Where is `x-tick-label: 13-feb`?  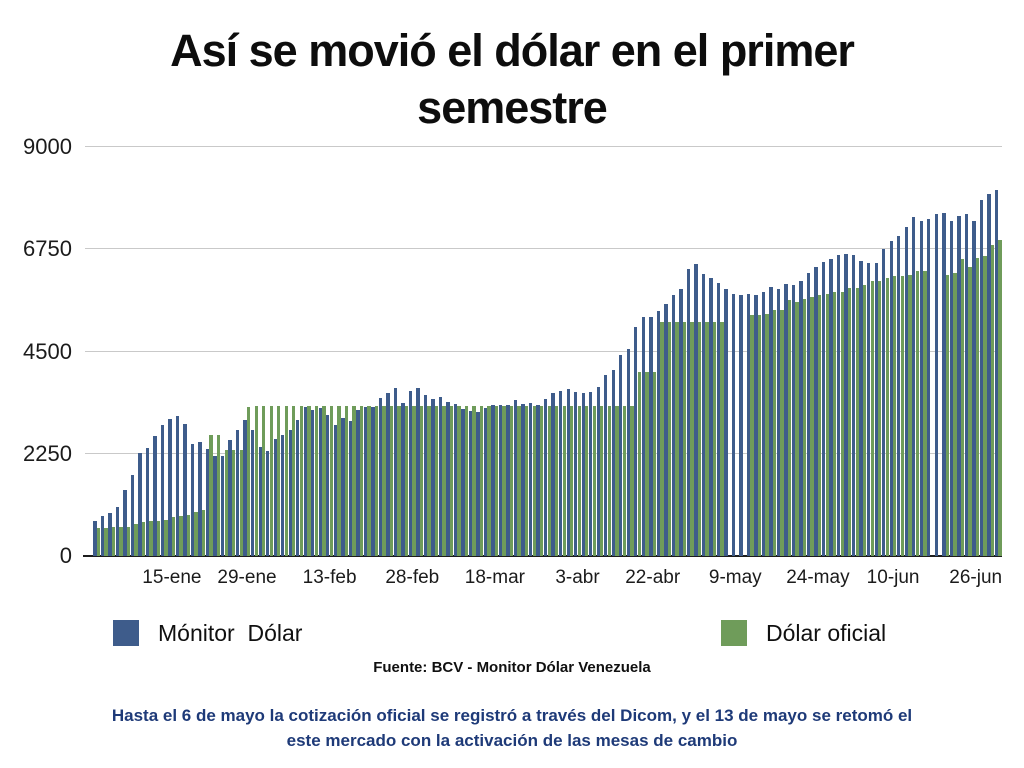 x-tick-label: 13-feb is located at coordinates (329, 577).